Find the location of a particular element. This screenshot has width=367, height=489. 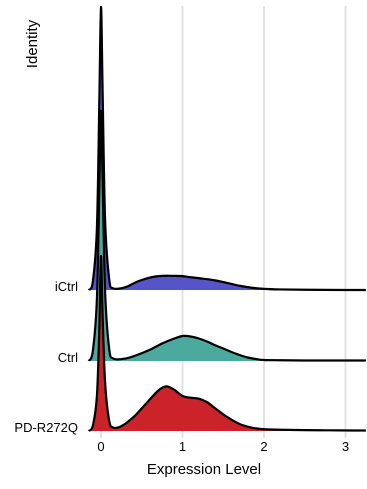

category-label-pd-r272q: PD-R272Q is located at coordinates (46, 427).